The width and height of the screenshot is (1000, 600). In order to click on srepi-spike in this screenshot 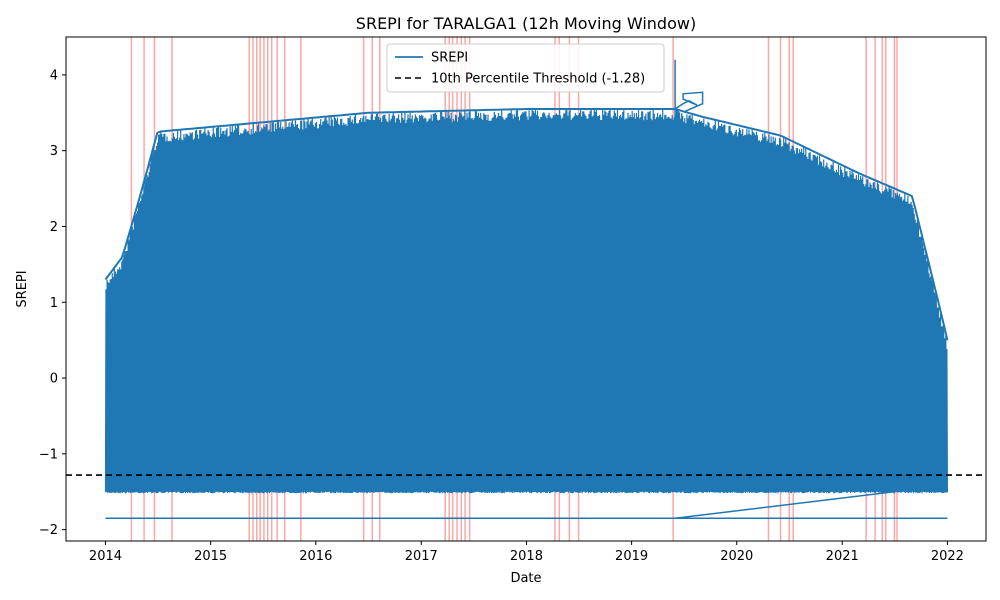, I will do `click(689, 93)`.